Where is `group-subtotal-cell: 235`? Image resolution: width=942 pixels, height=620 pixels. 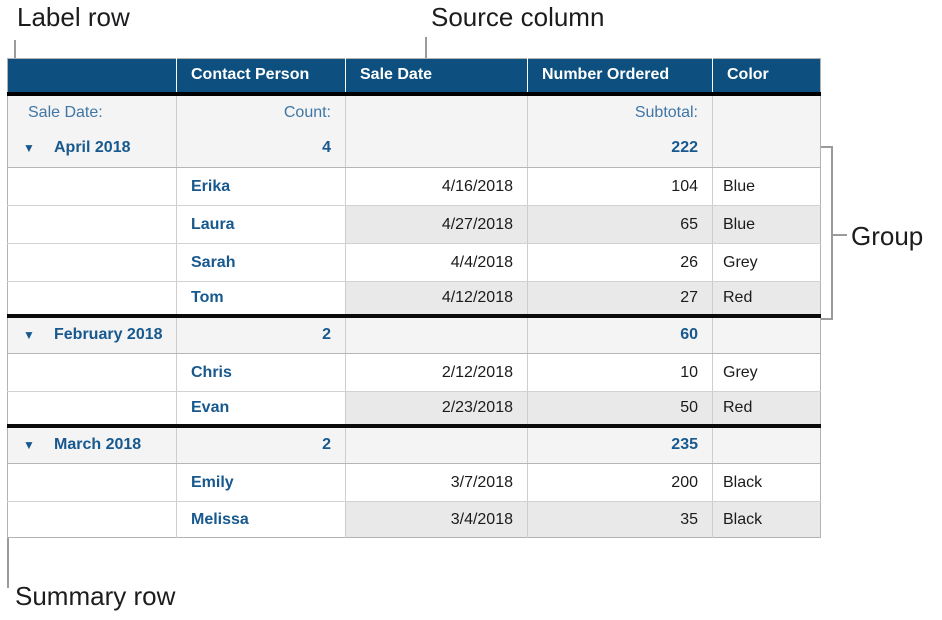 group-subtotal-cell: 235 is located at coordinates (620, 444).